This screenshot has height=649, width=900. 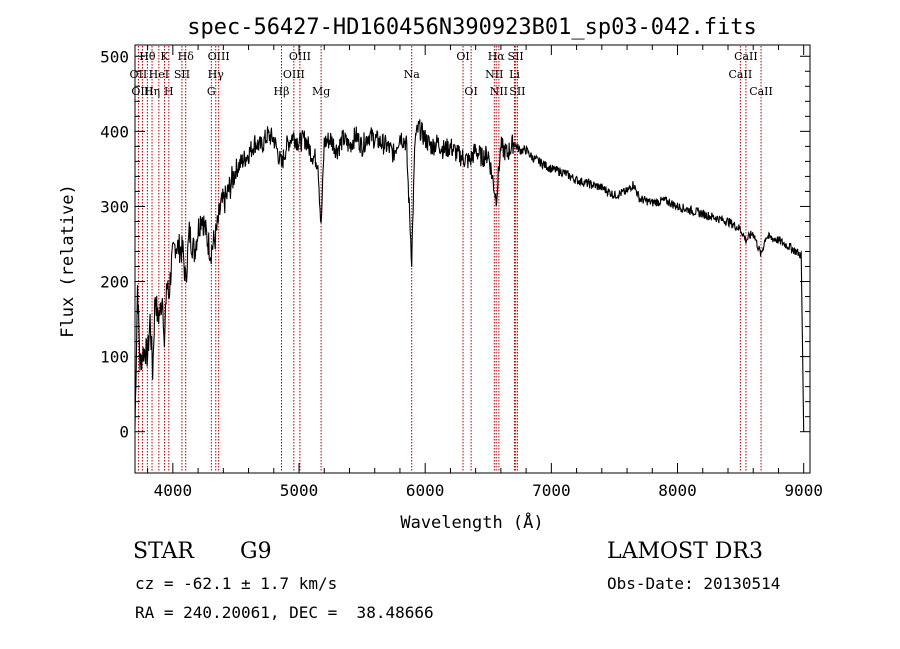 I want to click on line-label: Hγ, so click(x=216, y=74).